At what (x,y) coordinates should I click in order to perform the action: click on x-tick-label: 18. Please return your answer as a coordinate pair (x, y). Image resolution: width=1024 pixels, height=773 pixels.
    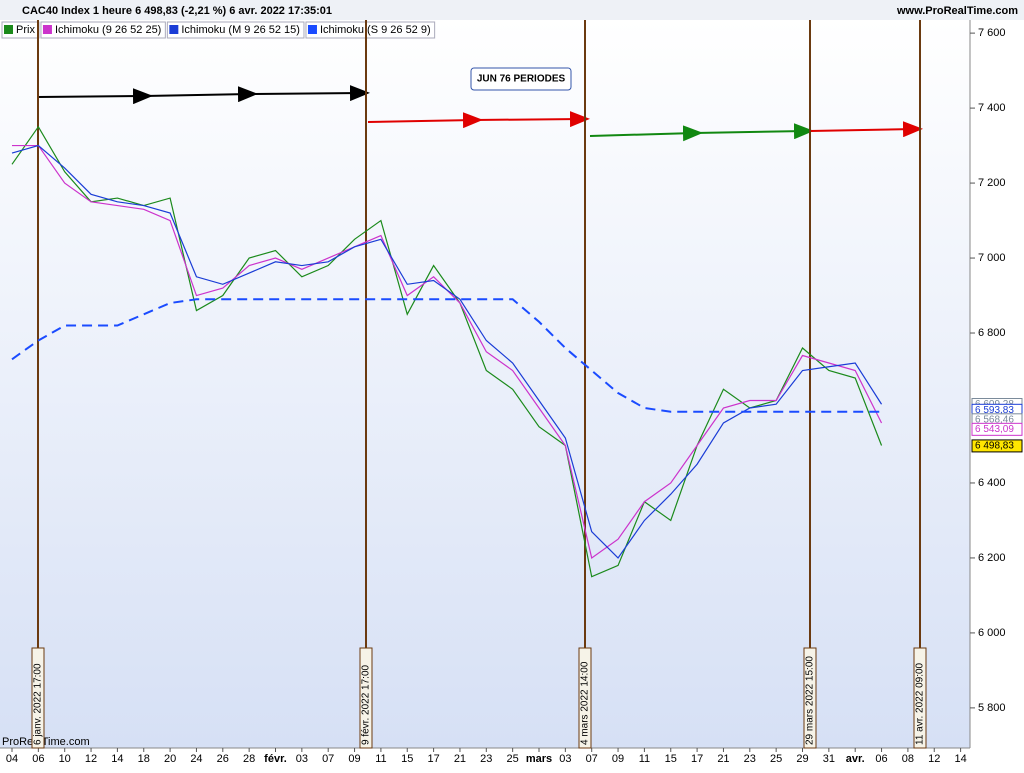
    Looking at the image, I should click on (144, 759).